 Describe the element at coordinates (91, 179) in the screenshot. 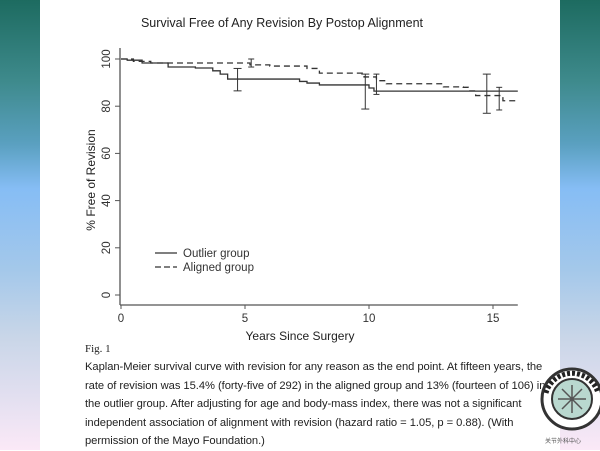

I see `y-axis-label: % Free of Revision` at that location.